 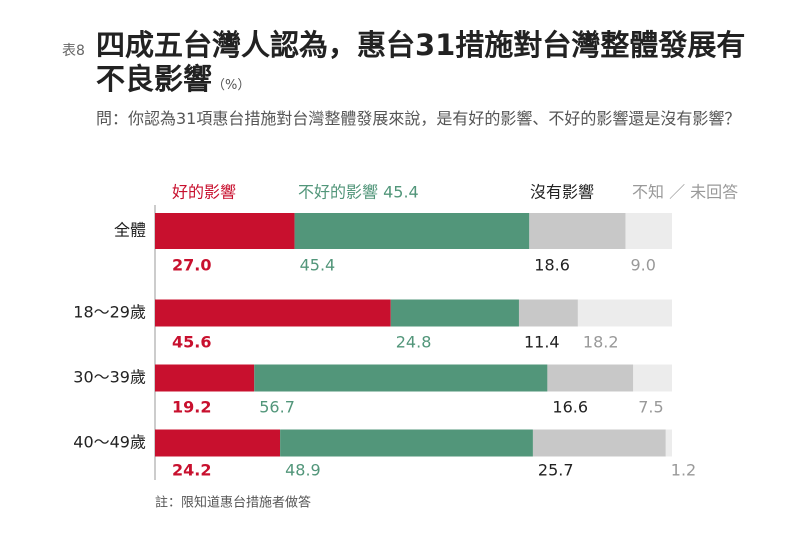 I want to click on legend-entry: 沒有影響, so click(x=562, y=192).